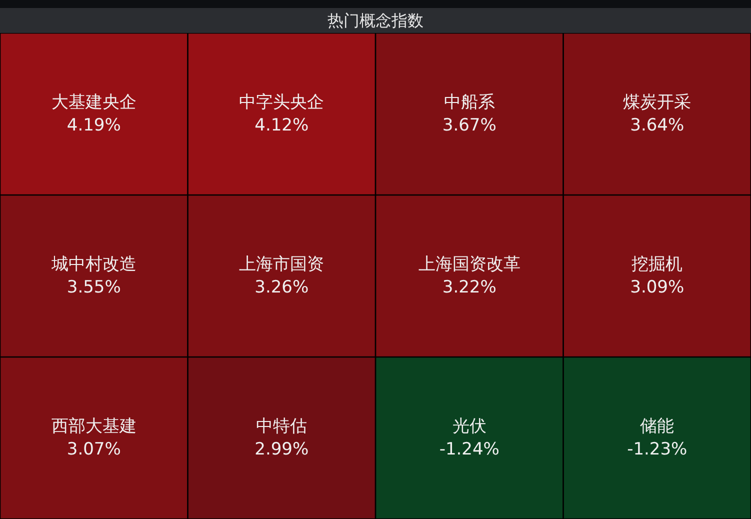 This screenshot has height=519, width=751. What do you see at coordinates (93, 264) in the screenshot?
I see `category-label: 城中村改造` at bounding box center [93, 264].